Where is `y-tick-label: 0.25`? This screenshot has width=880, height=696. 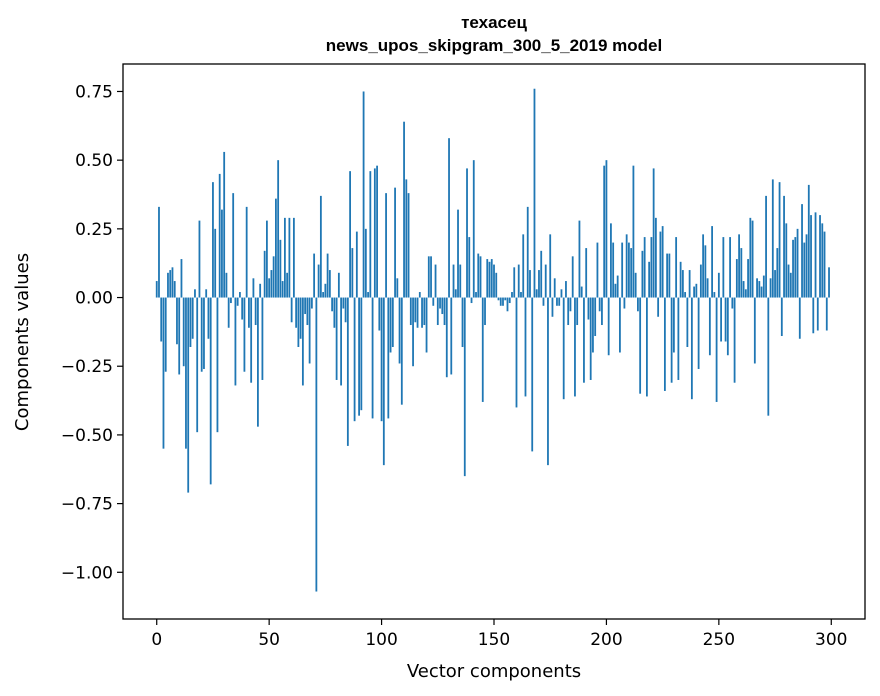
y-tick-label: 0.25 is located at coordinates (94, 230).